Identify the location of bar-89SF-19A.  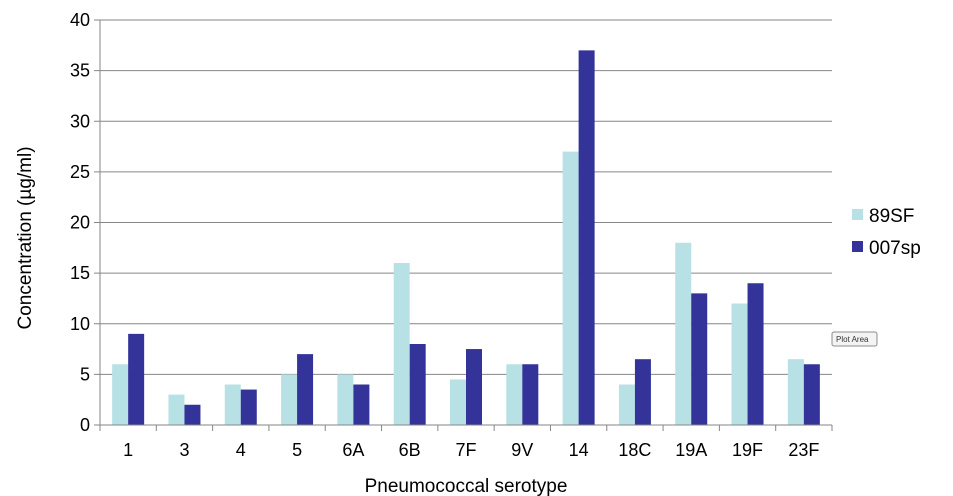
(683, 333).